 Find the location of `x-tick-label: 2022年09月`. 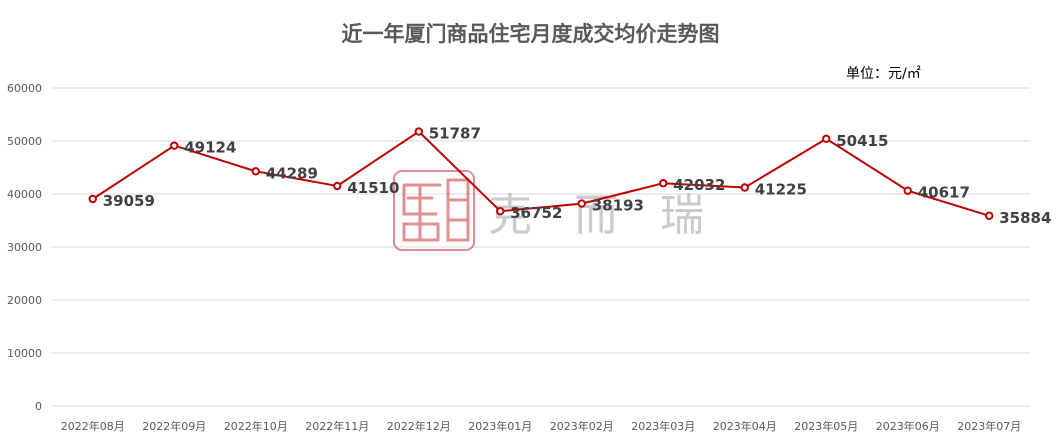

x-tick-label: 2022年09月 is located at coordinates (174, 426).